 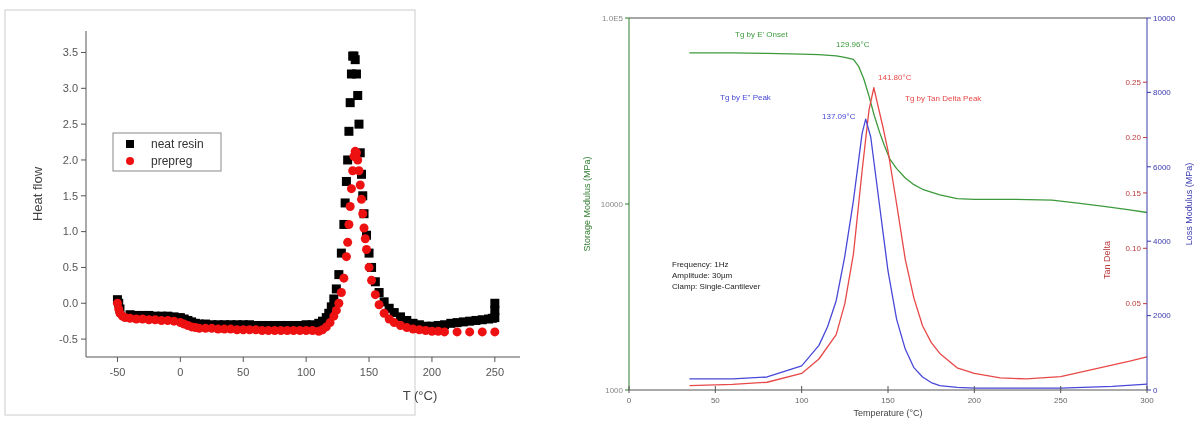 I want to click on annotation: Tg by E' Onset, so click(x=762, y=34).